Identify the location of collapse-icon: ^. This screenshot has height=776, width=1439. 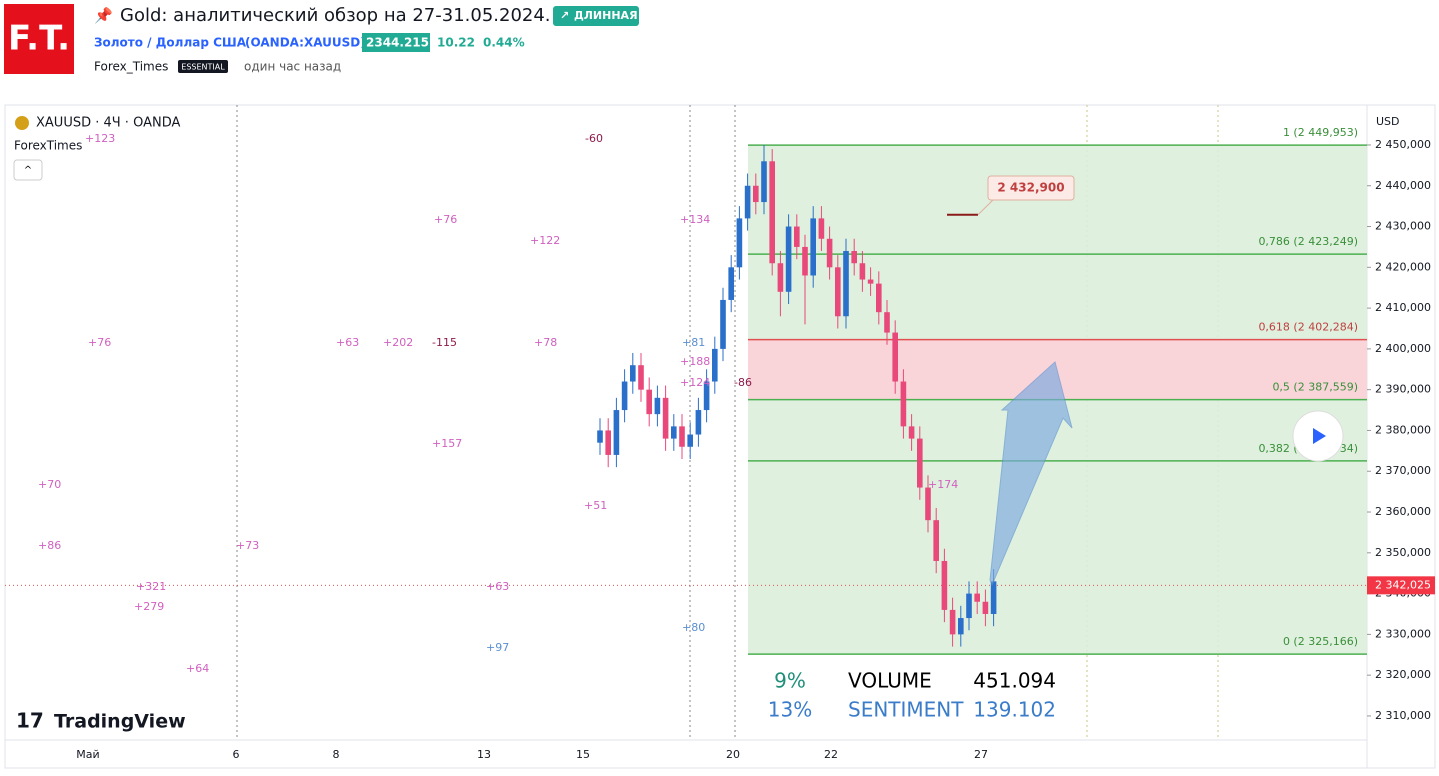
(28, 170).